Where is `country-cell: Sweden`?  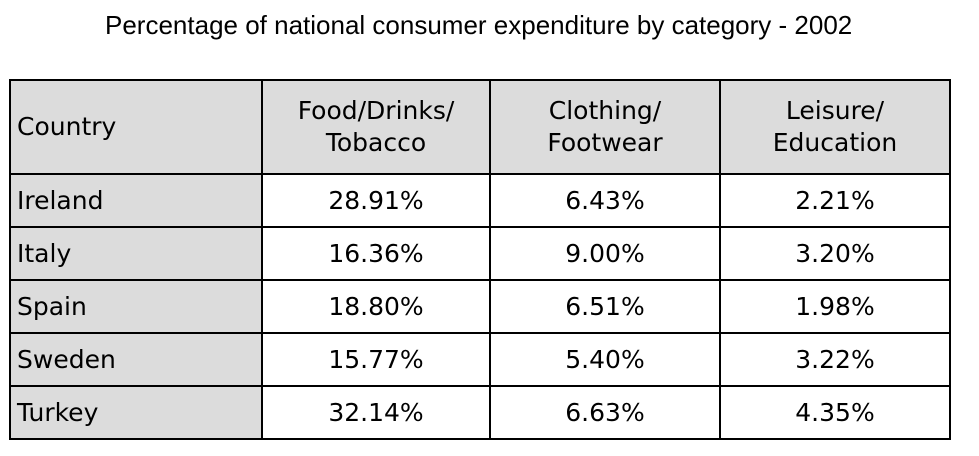 country-cell: Sweden is located at coordinates (136, 359).